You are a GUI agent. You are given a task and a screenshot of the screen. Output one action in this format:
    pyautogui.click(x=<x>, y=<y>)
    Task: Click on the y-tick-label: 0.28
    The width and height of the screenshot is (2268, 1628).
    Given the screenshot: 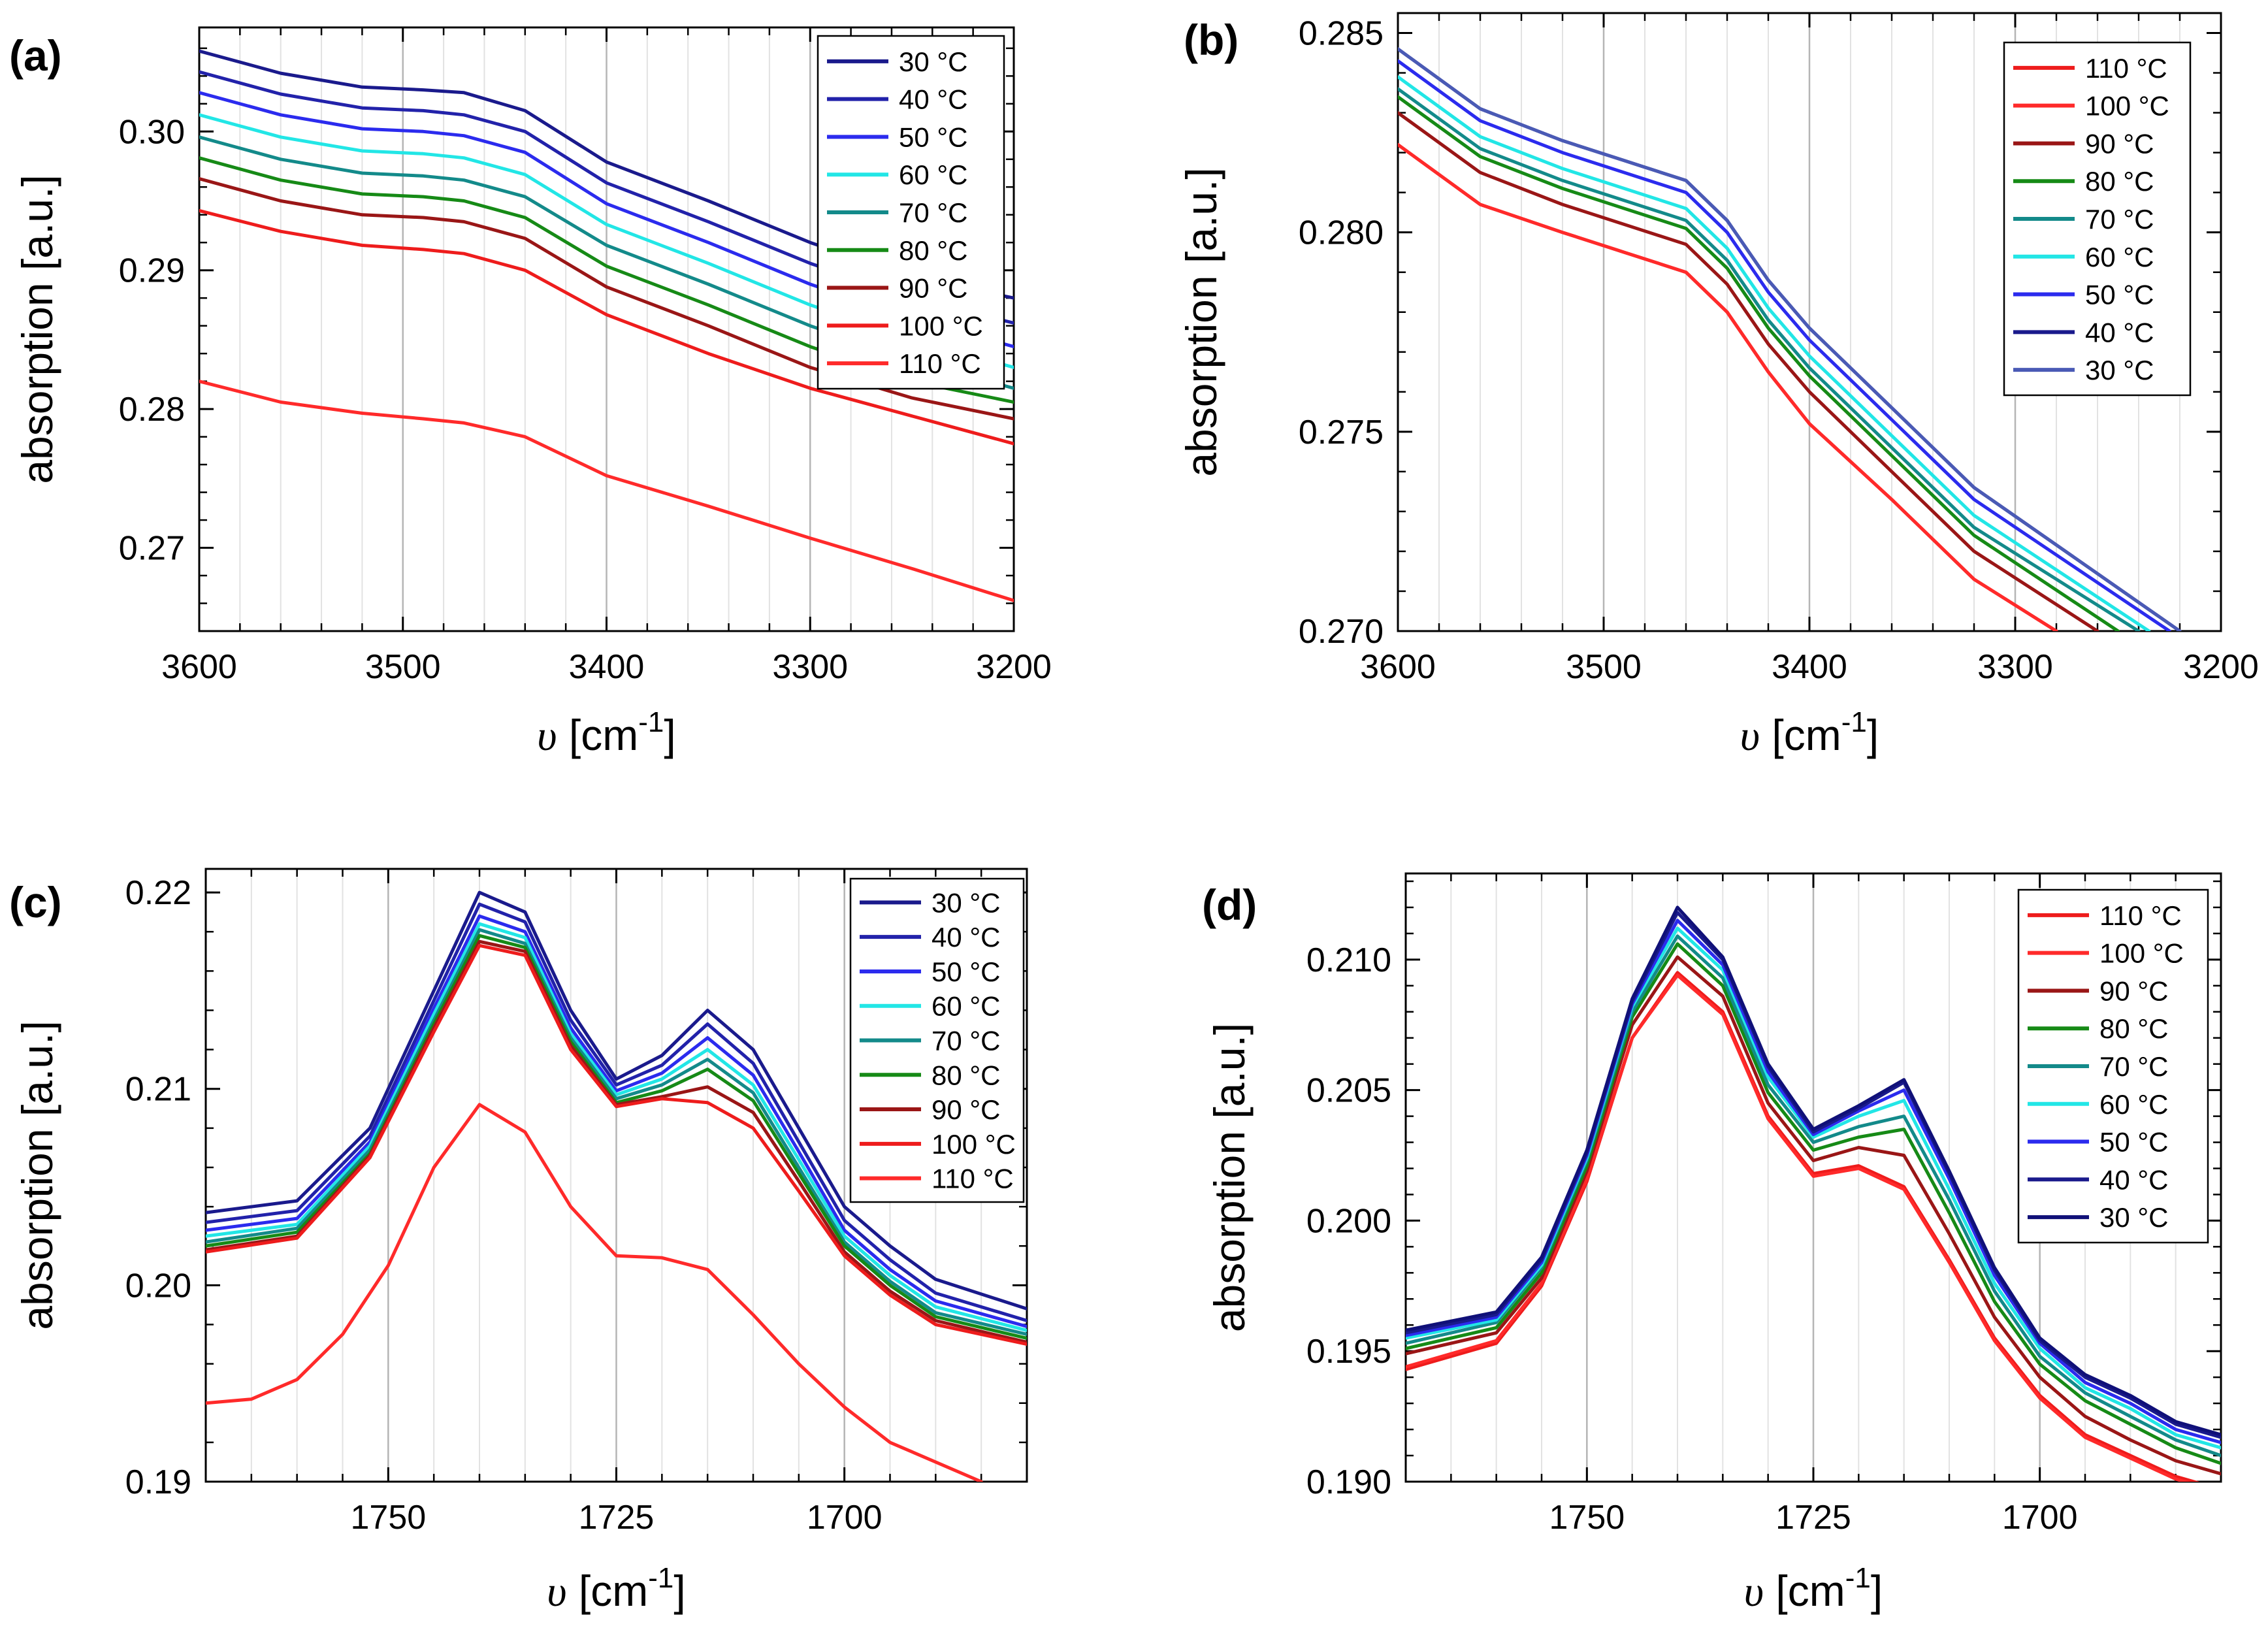 What is the action you would take?
    pyautogui.click(x=152, y=410)
    